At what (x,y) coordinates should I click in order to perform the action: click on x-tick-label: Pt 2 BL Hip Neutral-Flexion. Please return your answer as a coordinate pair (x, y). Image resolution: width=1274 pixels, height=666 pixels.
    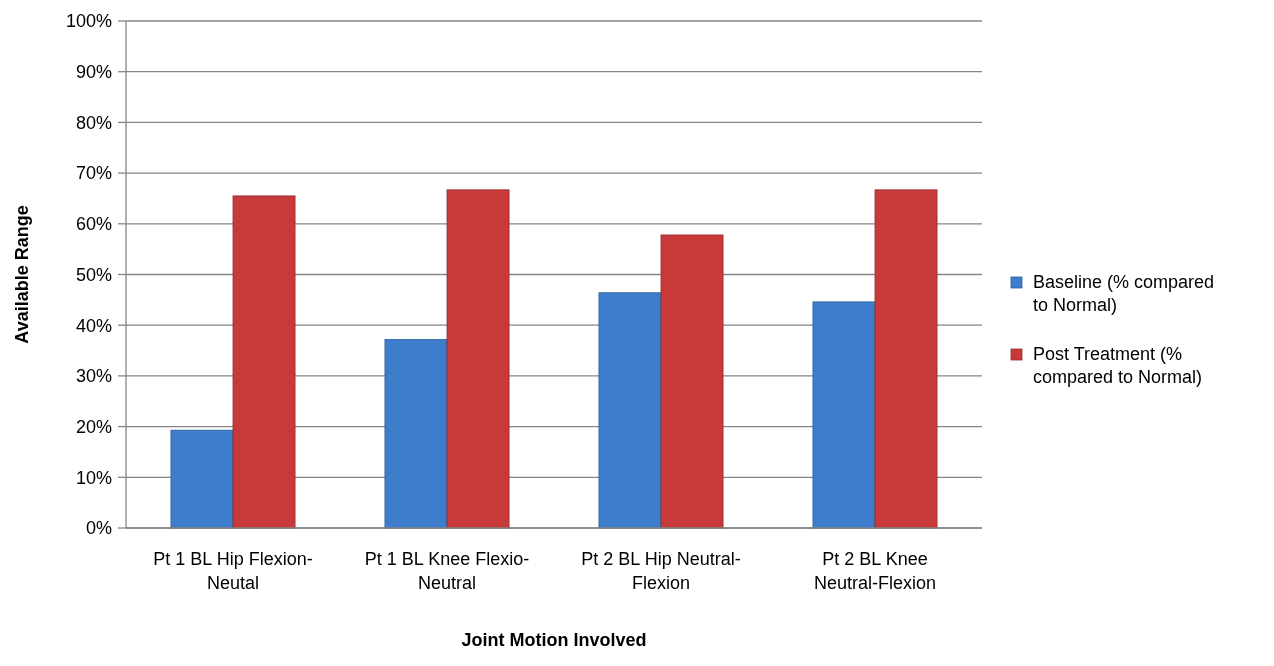
    Looking at the image, I should click on (661, 571).